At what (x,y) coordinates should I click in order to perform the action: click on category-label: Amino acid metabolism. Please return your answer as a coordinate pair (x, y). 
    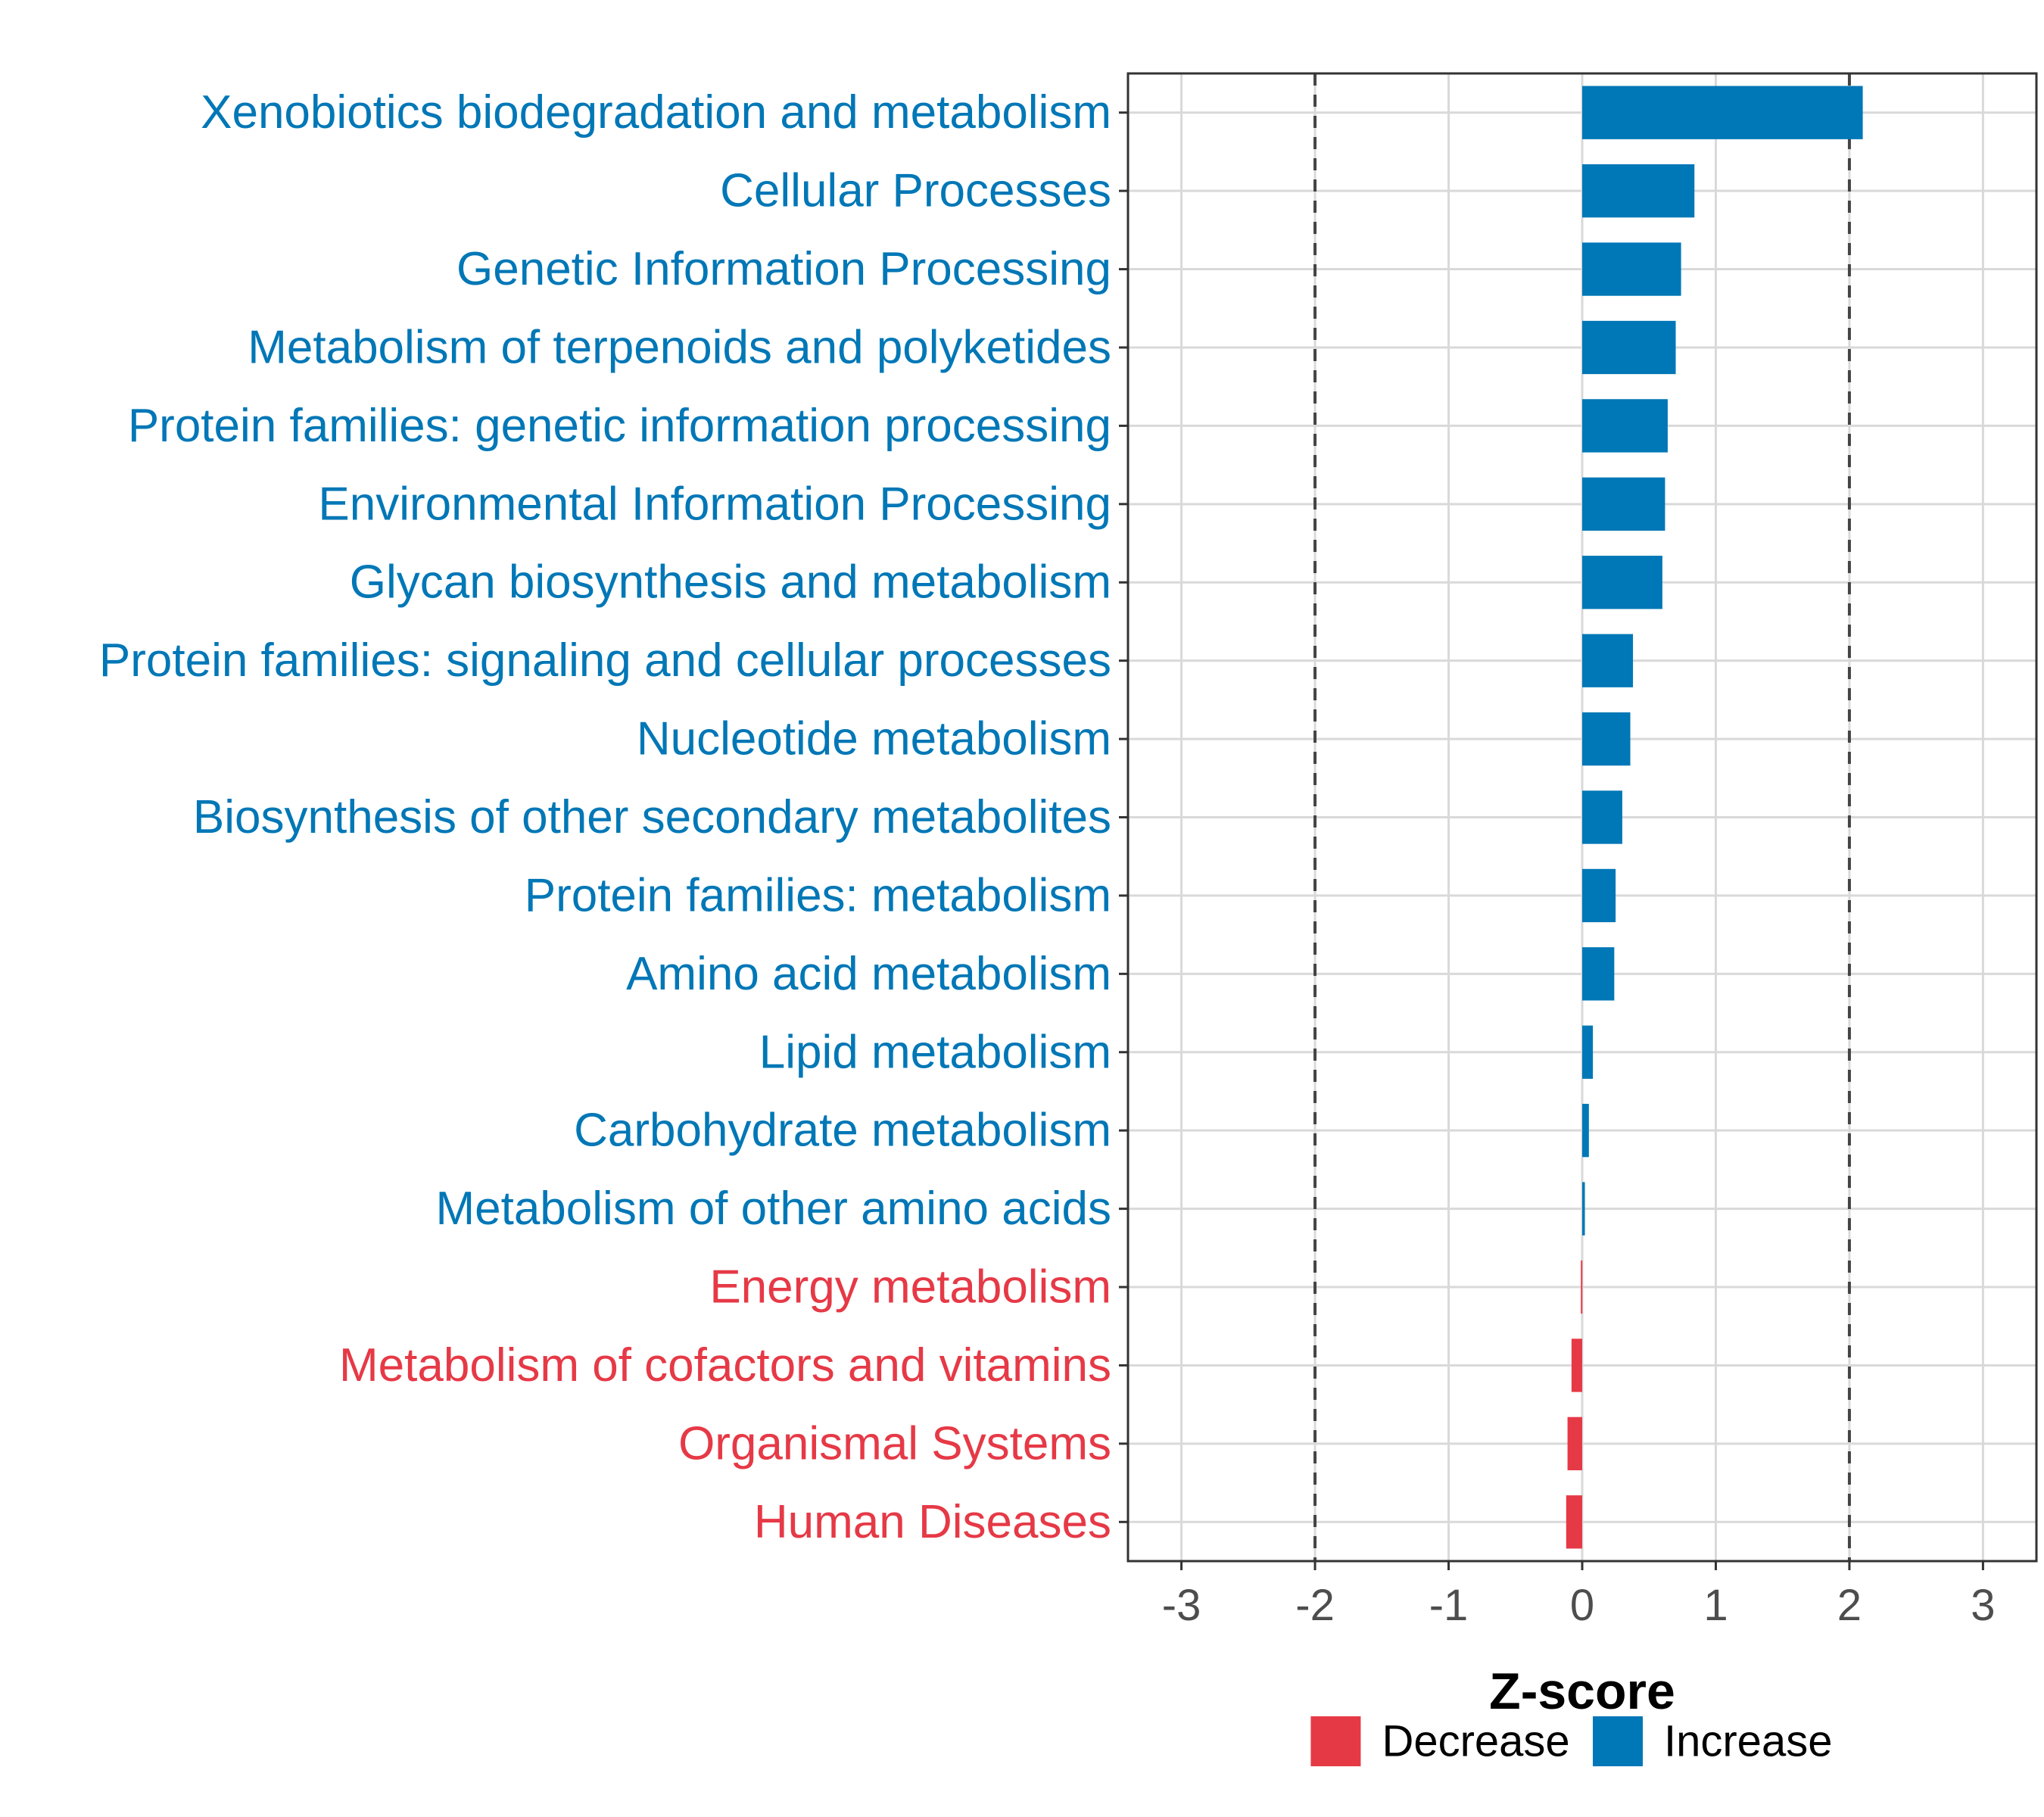
    Looking at the image, I should click on (868, 974).